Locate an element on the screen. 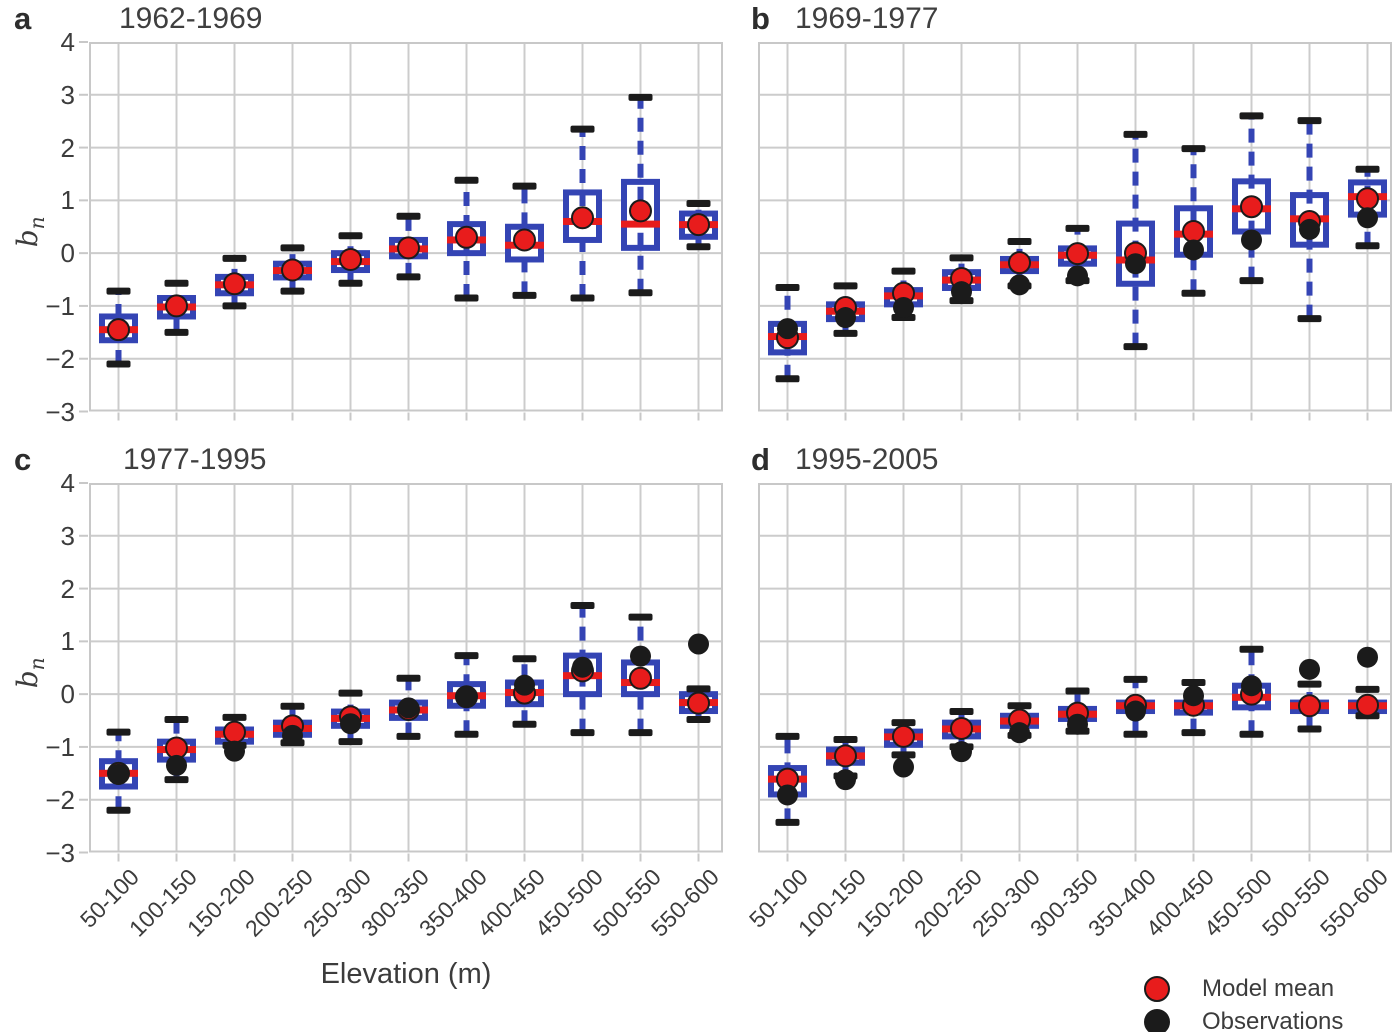 The width and height of the screenshot is (1400, 1032). model-mean-marker-icon is located at coordinates (1157, 988).